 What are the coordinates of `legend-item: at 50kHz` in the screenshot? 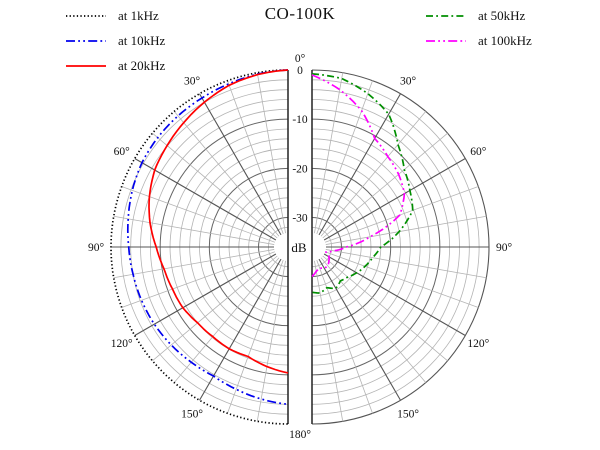 It's located at (478, 15).